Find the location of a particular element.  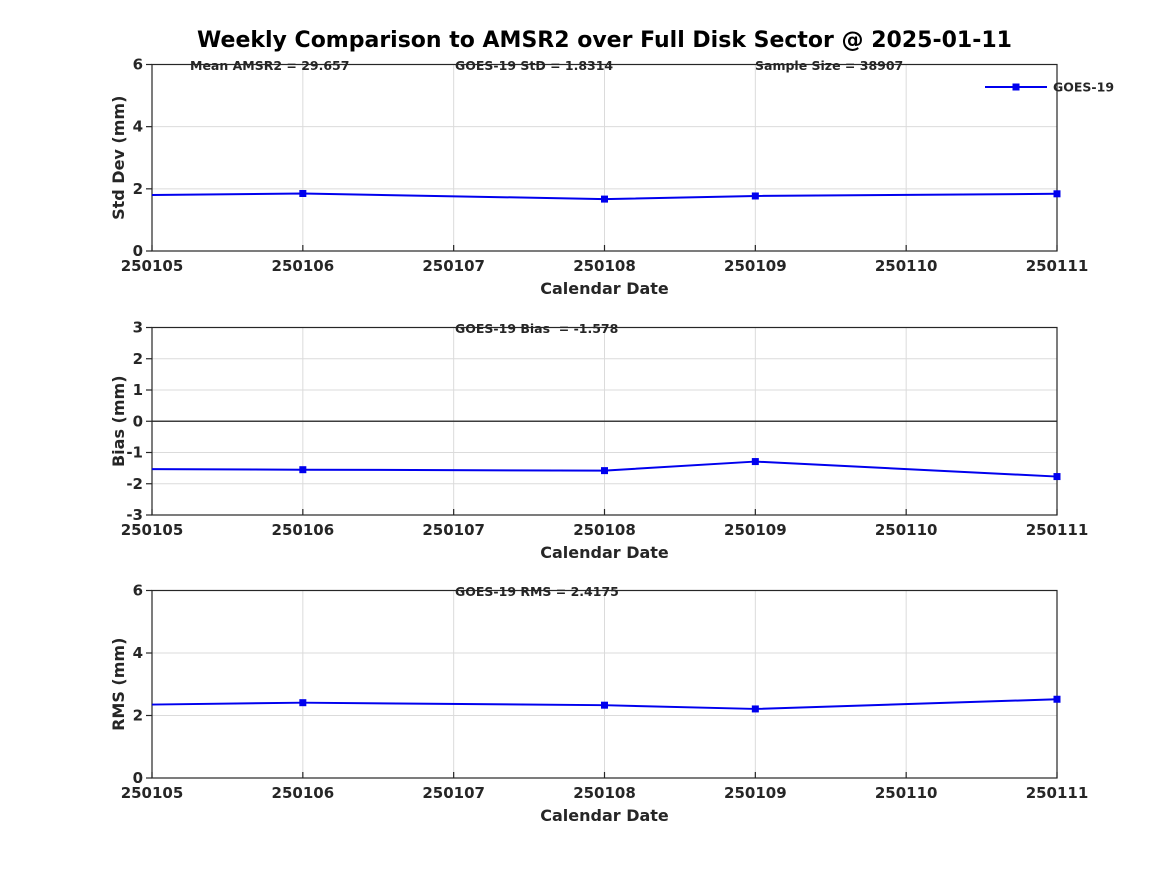

legend-marker is located at coordinates (1016, 87).